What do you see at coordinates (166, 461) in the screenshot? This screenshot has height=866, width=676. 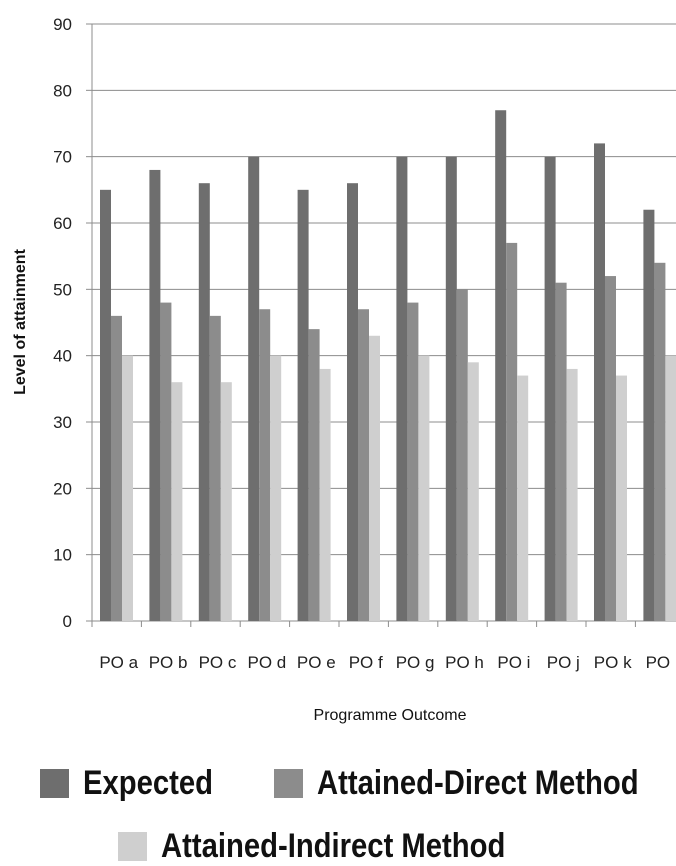 I see `bar-attained-direct-method-po-b` at bounding box center [166, 461].